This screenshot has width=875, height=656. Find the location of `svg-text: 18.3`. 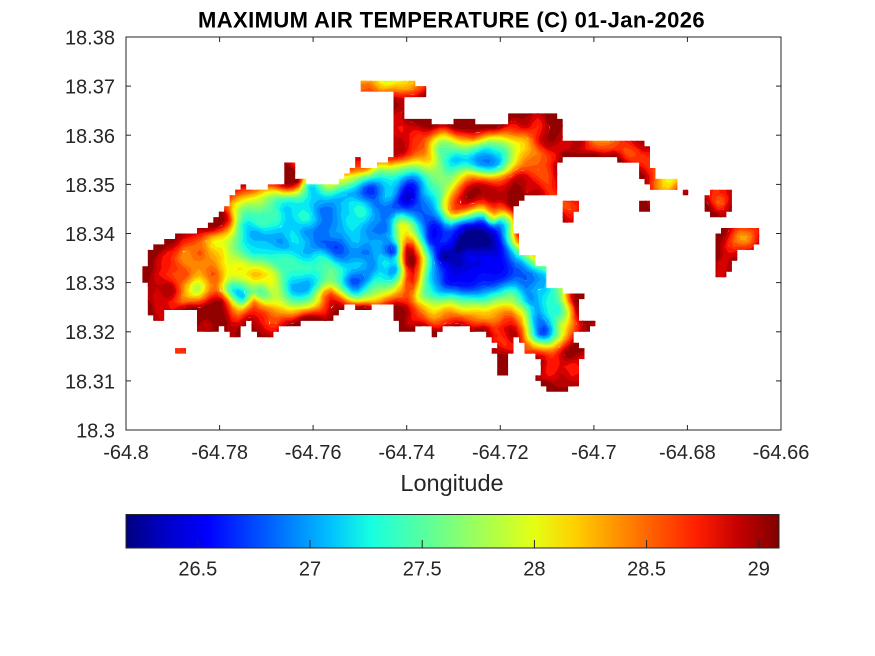

svg-text: 18.3 is located at coordinates (95, 432).